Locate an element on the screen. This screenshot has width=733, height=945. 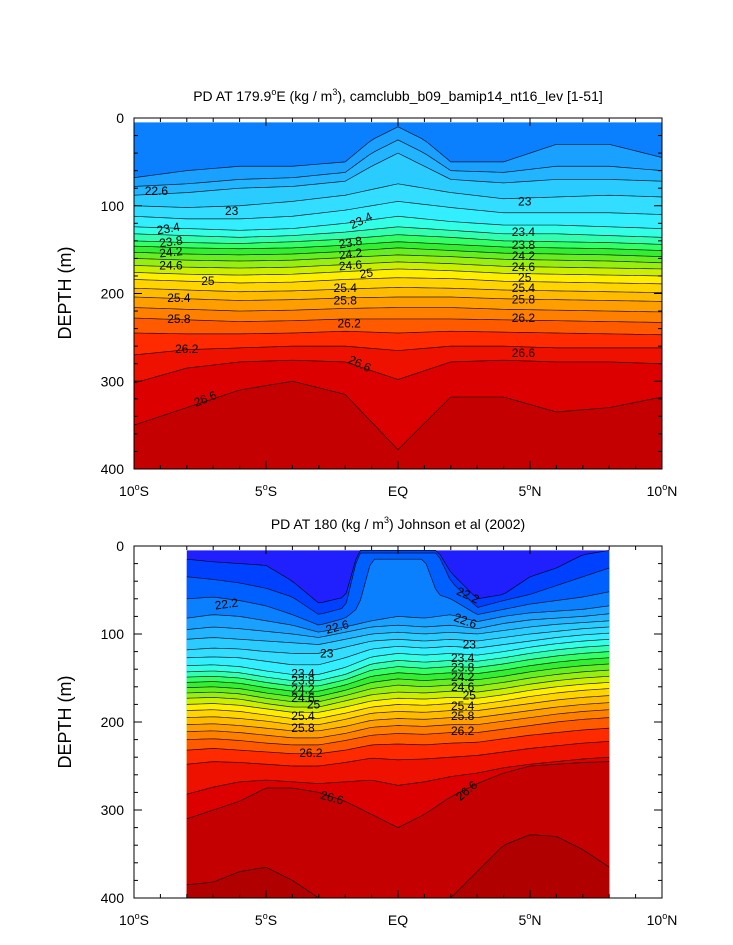
contour-line-24.2 is located at coordinates (398, 680).